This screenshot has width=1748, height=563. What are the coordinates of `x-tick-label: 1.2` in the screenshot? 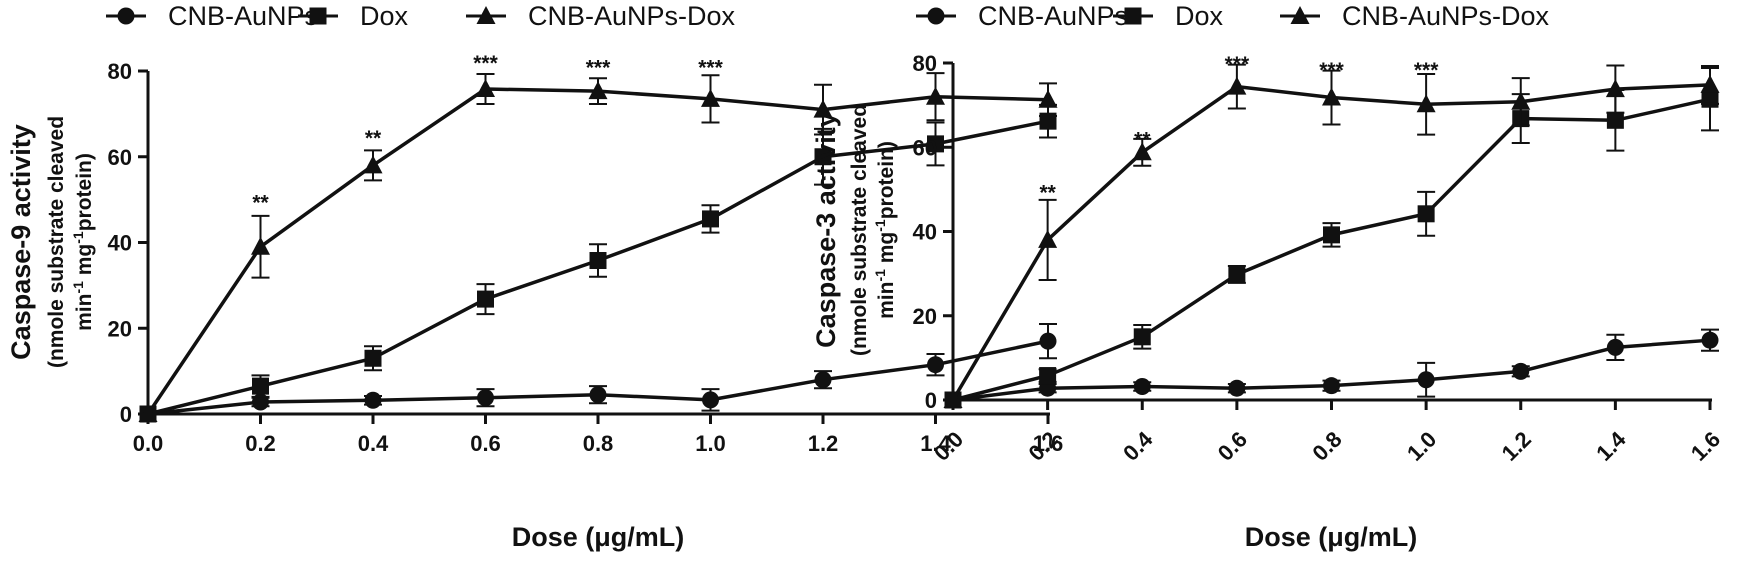 It's located at (823, 443).